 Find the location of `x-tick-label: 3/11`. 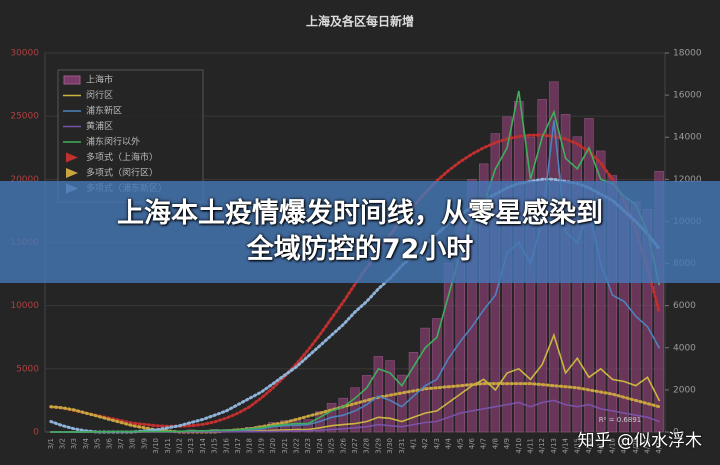

x-tick-label: 3/11 is located at coordinates (168, 446).